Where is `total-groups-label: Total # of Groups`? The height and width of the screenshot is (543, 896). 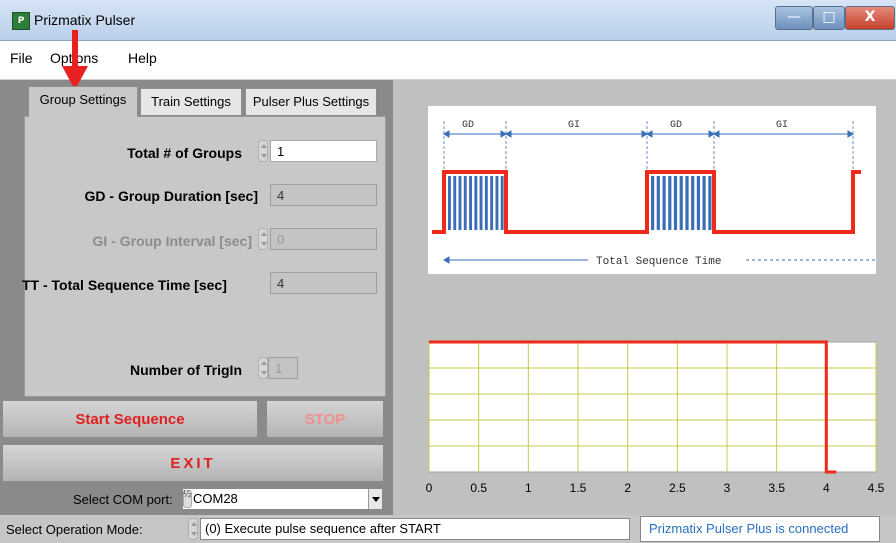 total-groups-label: Total # of Groups is located at coordinates (184, 153).